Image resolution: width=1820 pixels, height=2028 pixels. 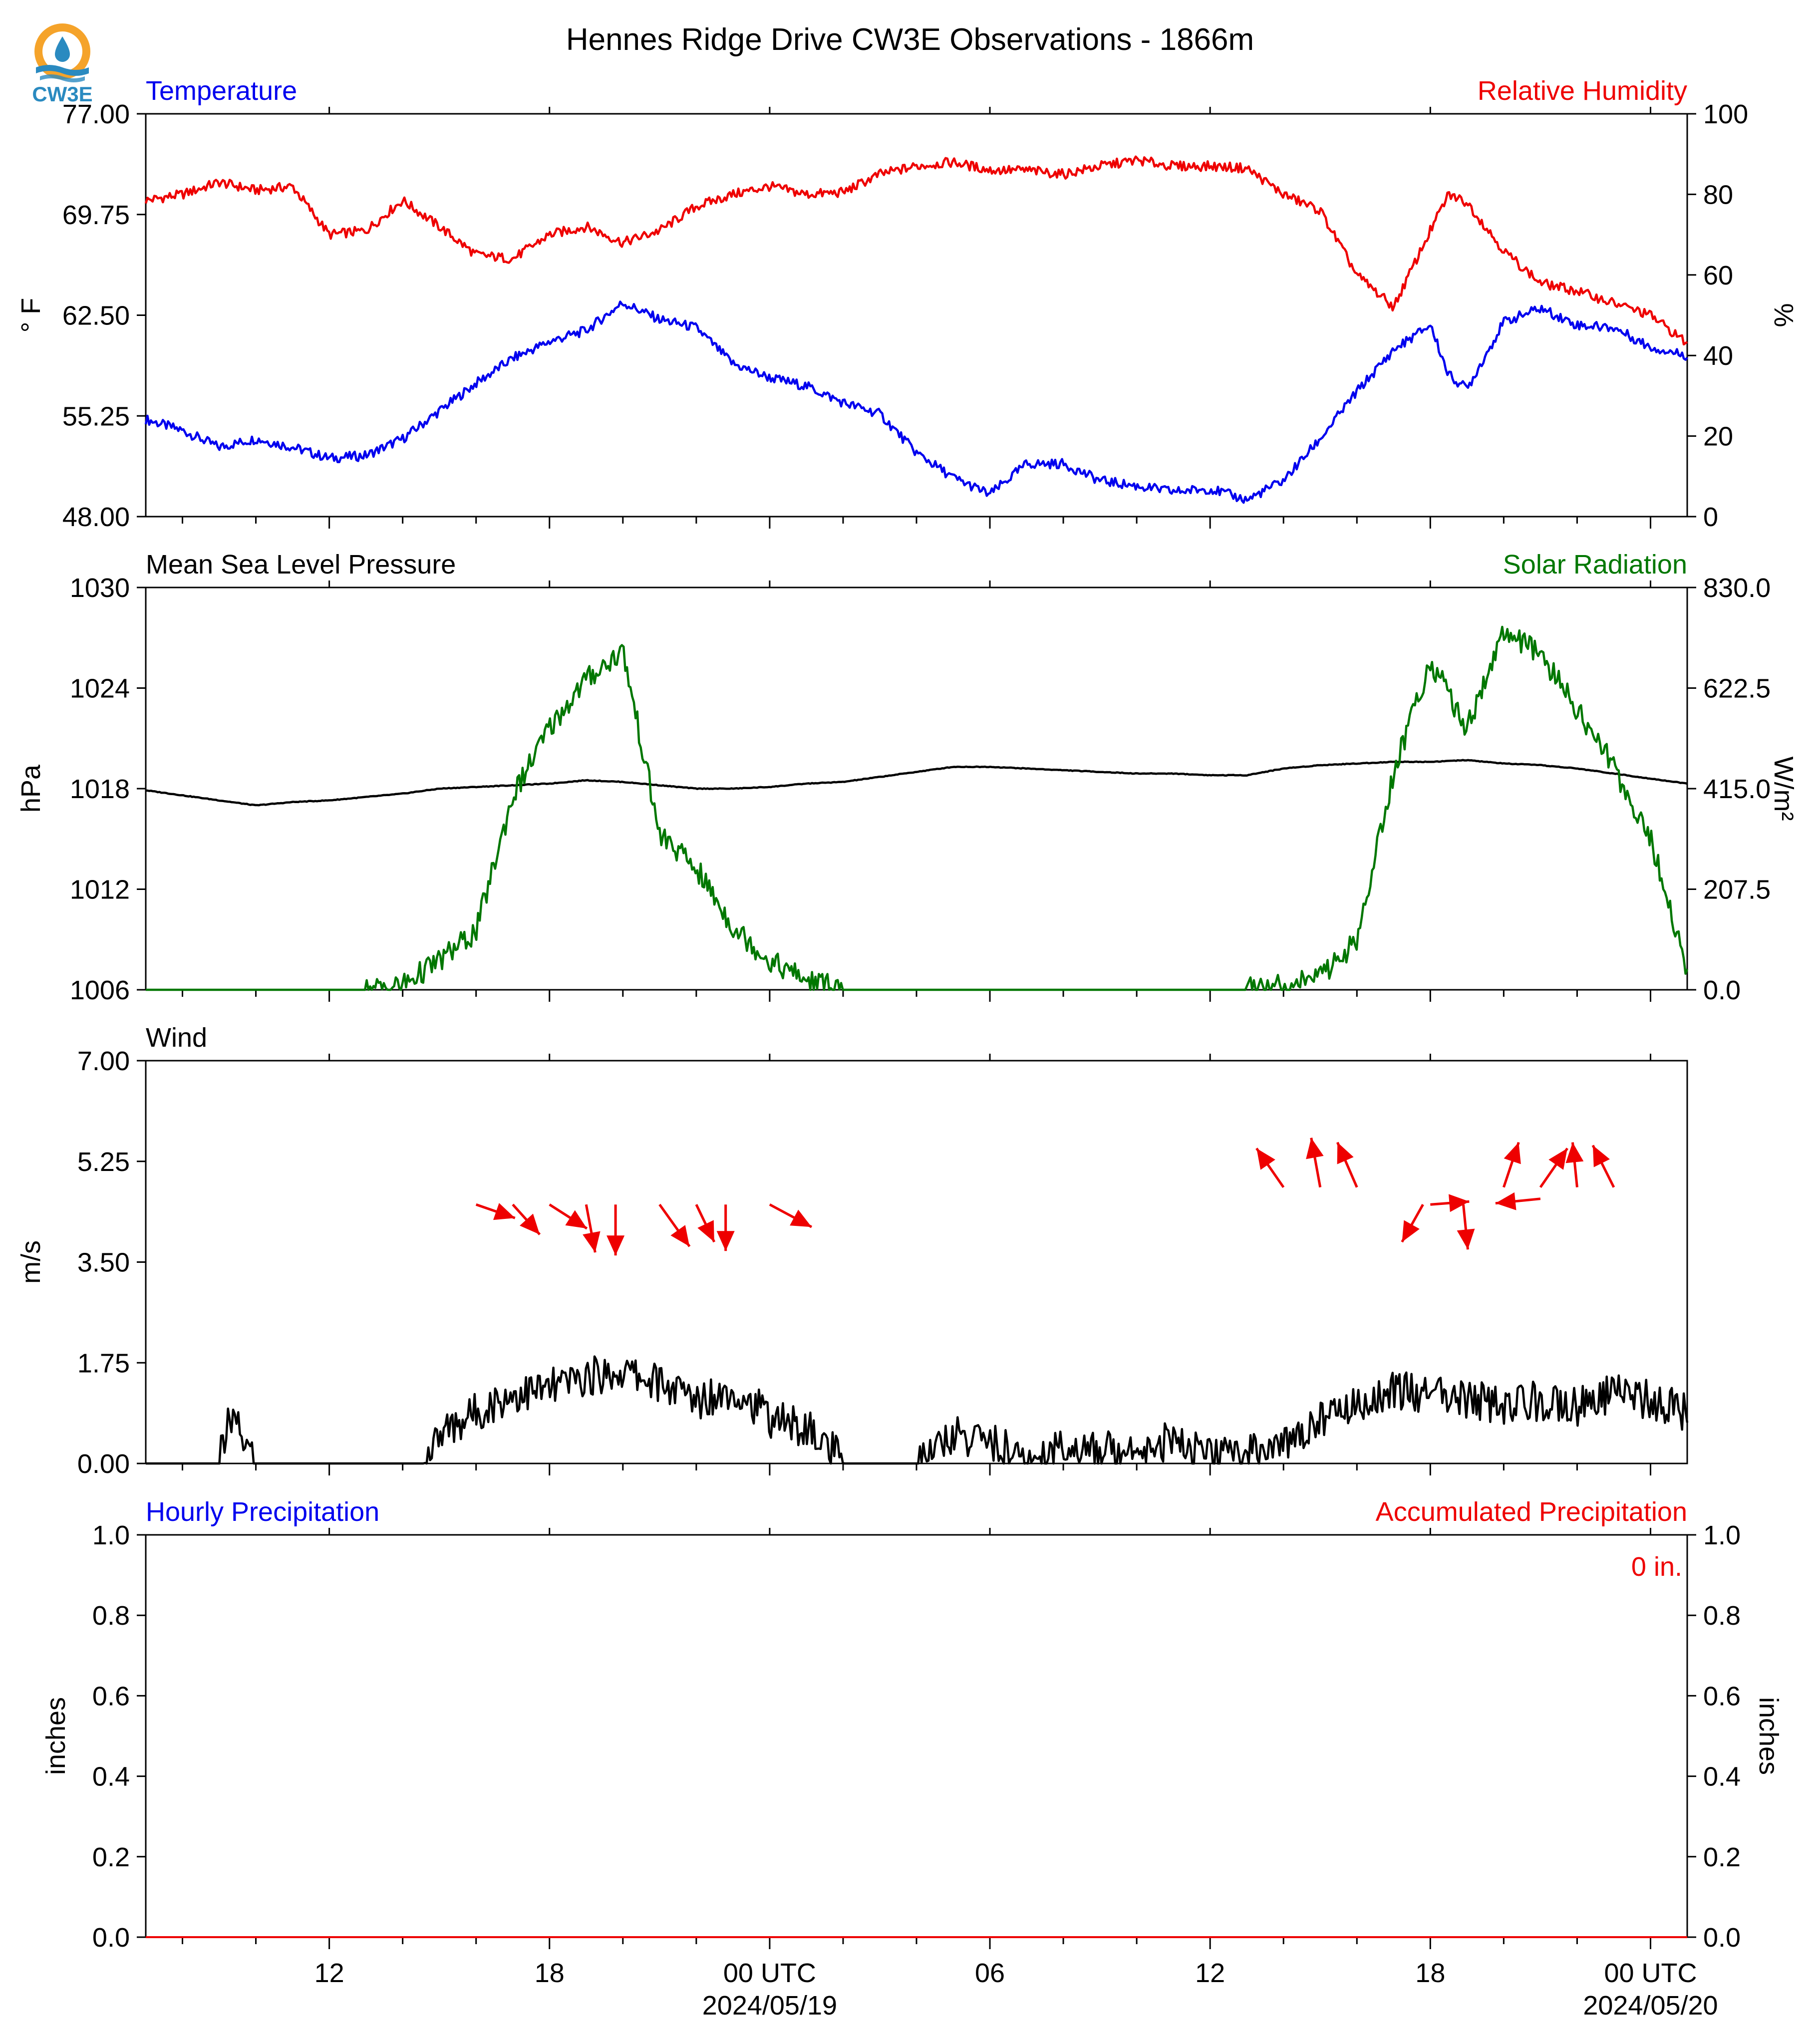 I want to click on y-tick-label-left: 1.75, so click(x=103, y=1363).